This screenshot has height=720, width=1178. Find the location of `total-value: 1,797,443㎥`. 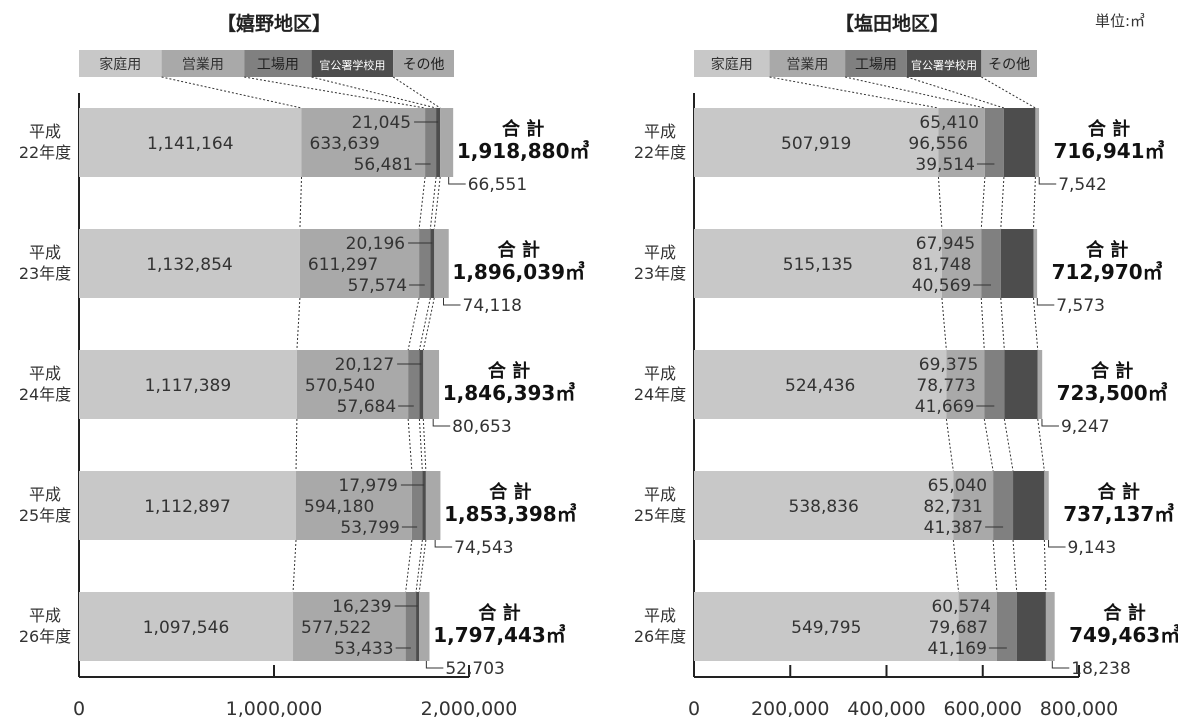

total-value: 1,797,443㎥ is located at coordinates (499, 635).